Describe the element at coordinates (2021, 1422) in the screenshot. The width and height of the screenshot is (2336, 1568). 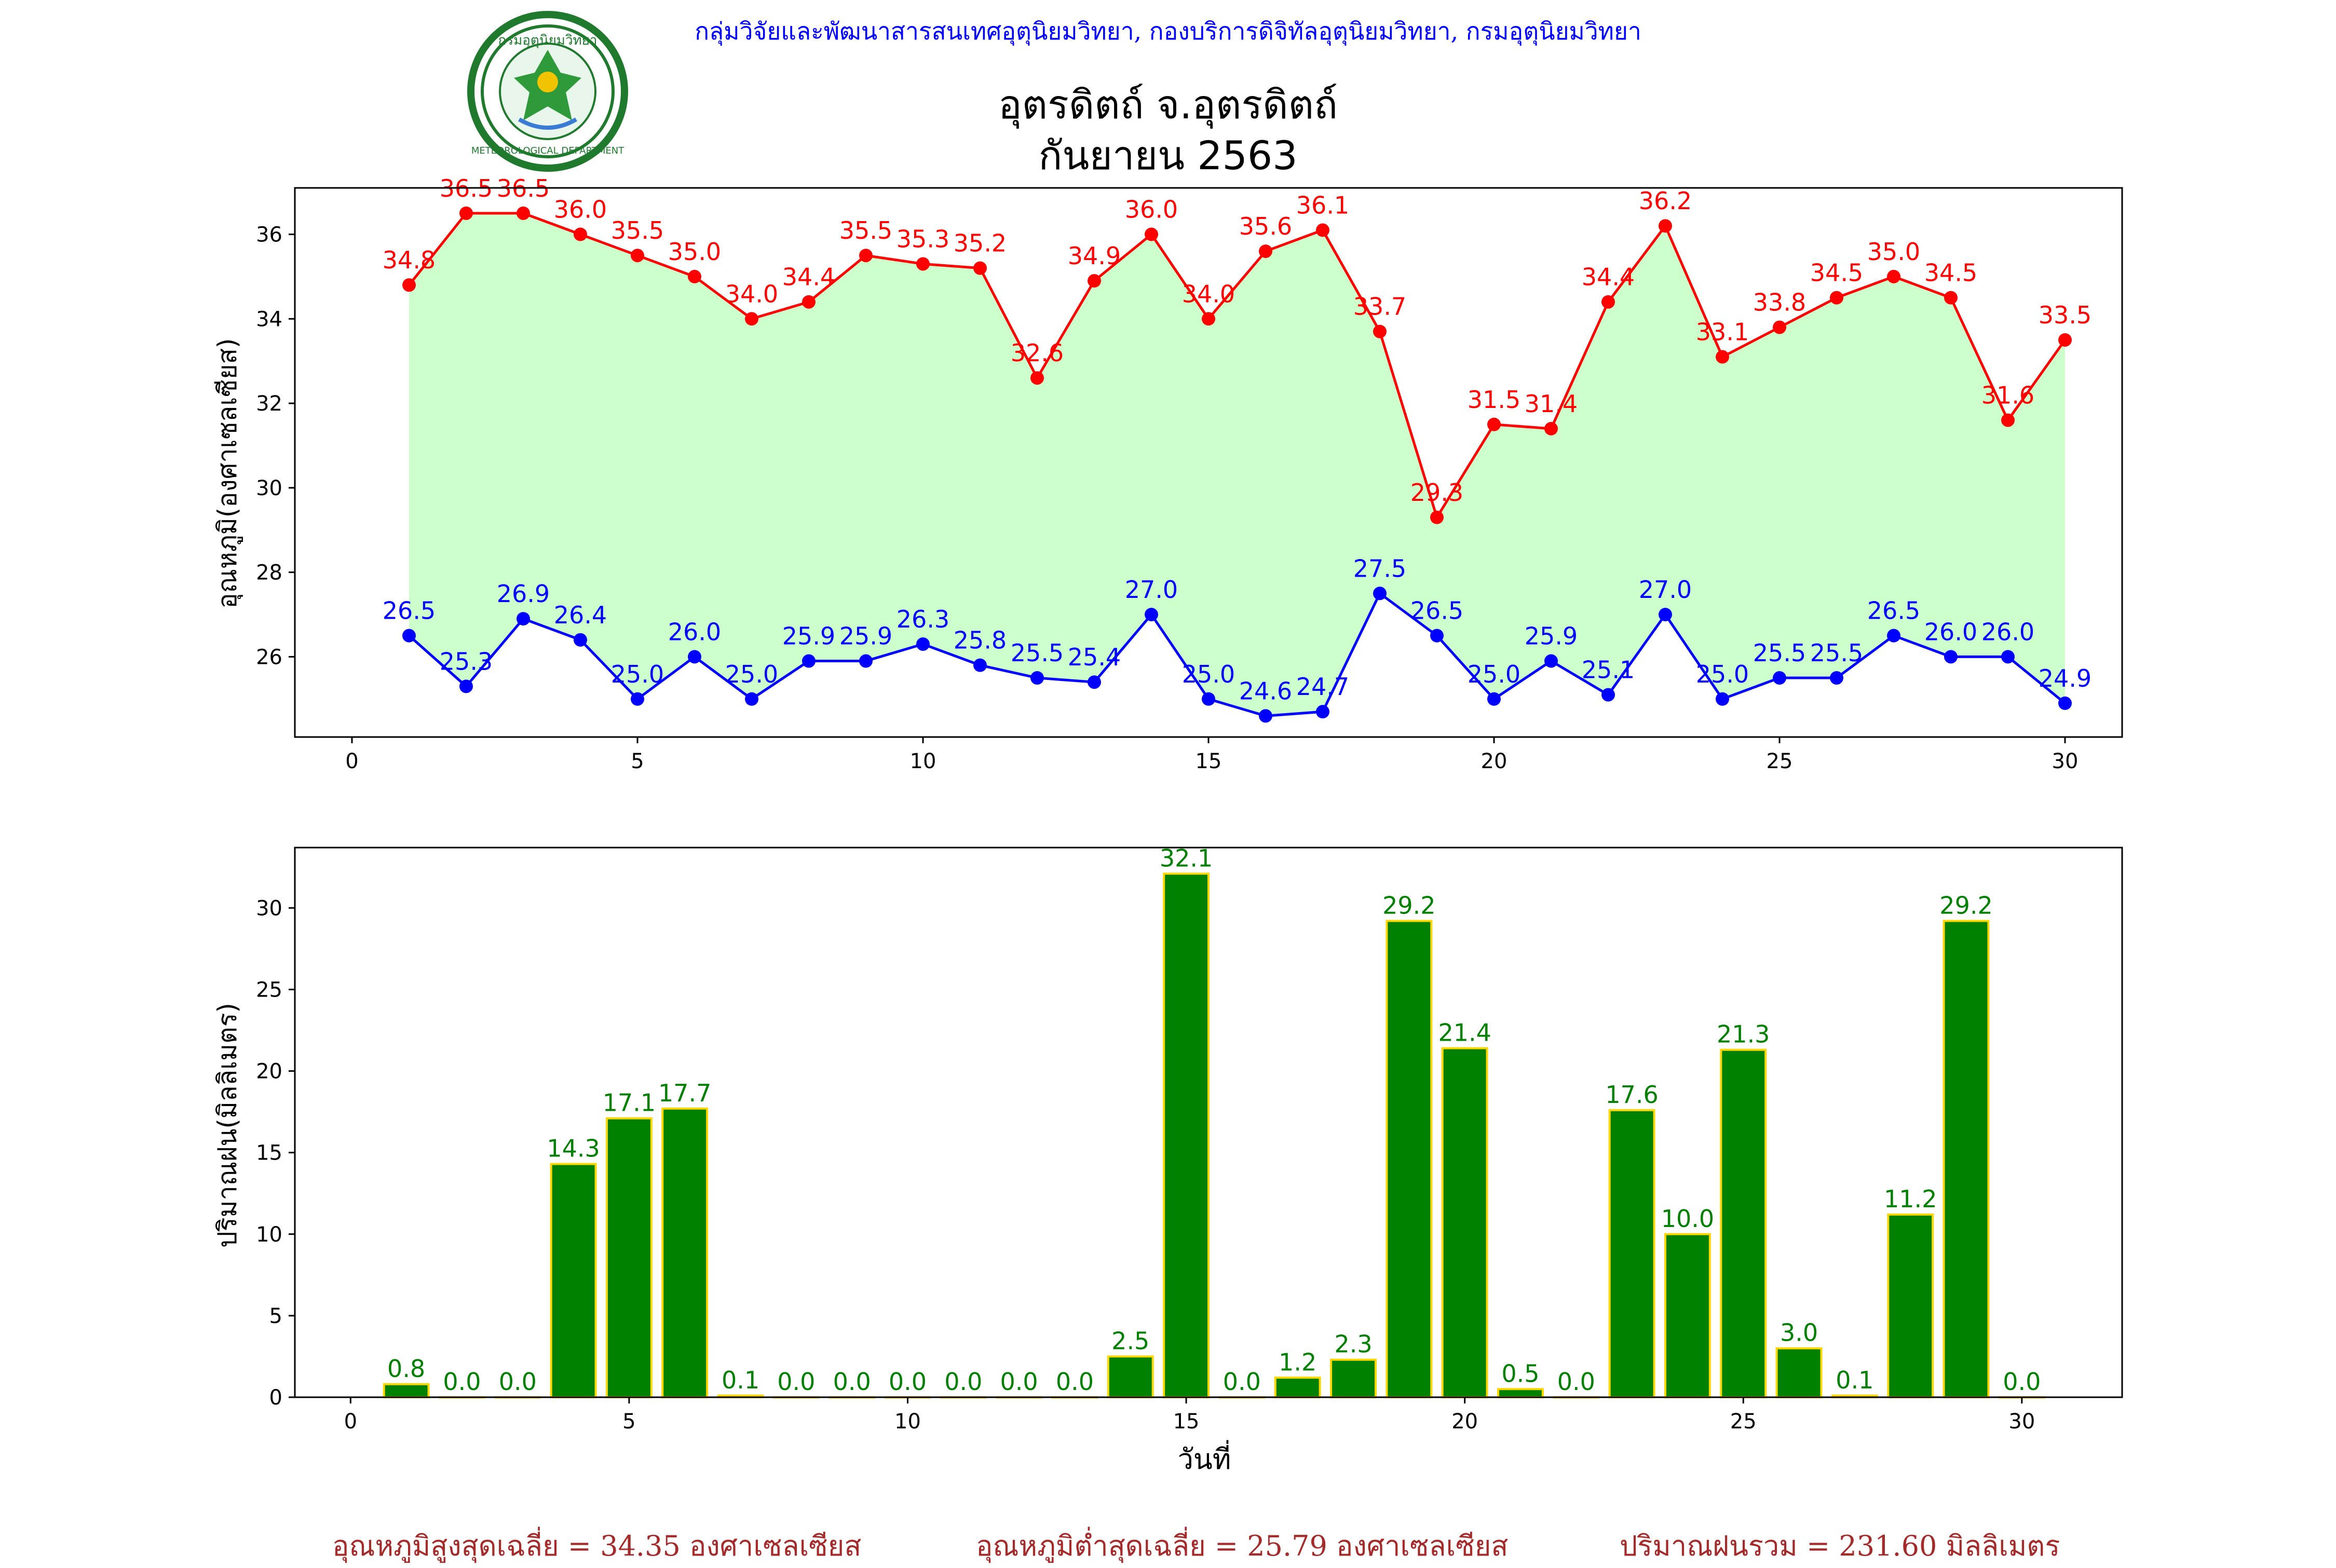
I see `rainfall-x-tick-label: 30` at that location.